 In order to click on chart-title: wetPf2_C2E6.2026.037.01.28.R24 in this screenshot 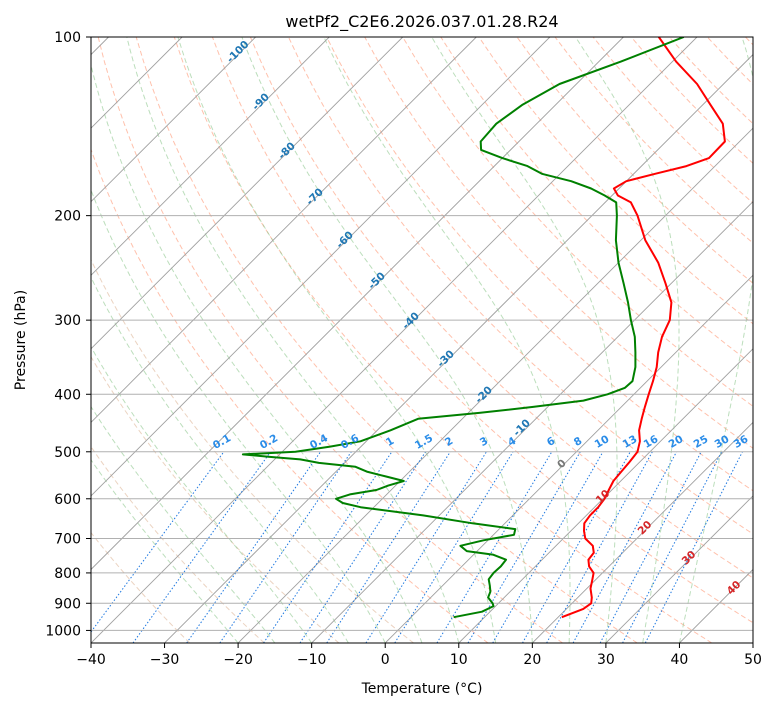, I will do `click(421, 22)`.